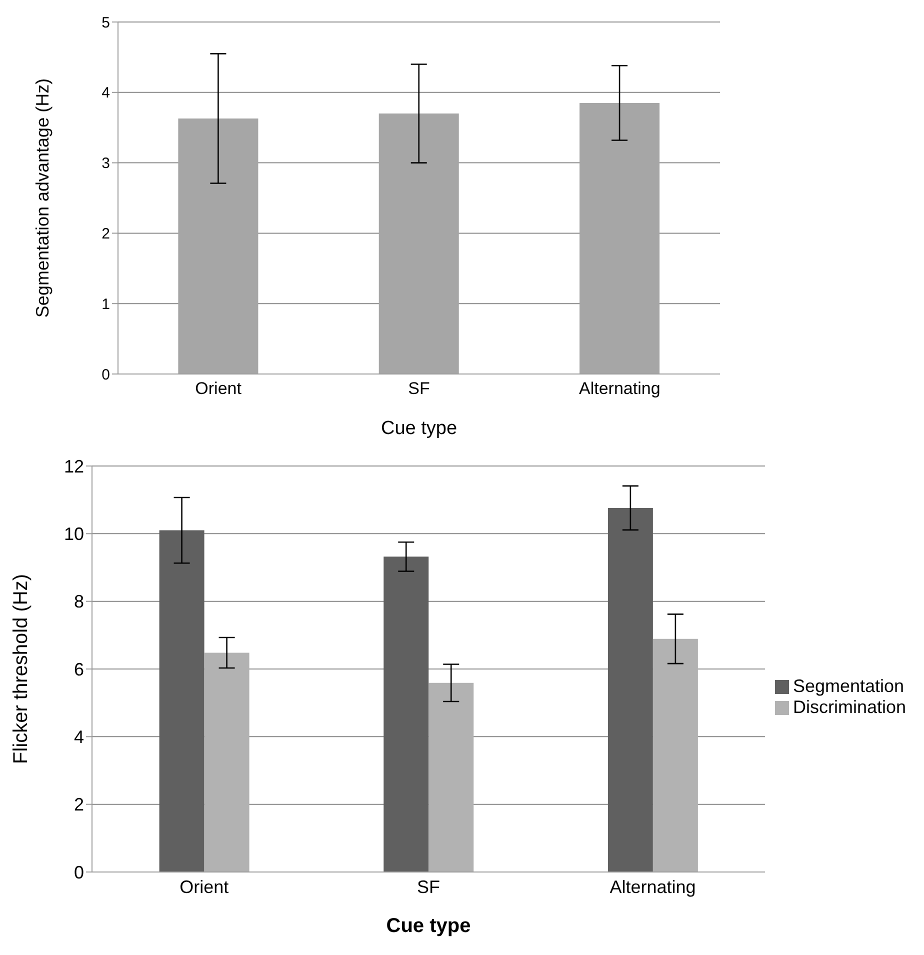 The width and height of the screenshot is (924, 955). What do you see at coordinates (79, 669) in the screenshot?
I see `y-tick-label: 6` at bounding box center [79, 669].